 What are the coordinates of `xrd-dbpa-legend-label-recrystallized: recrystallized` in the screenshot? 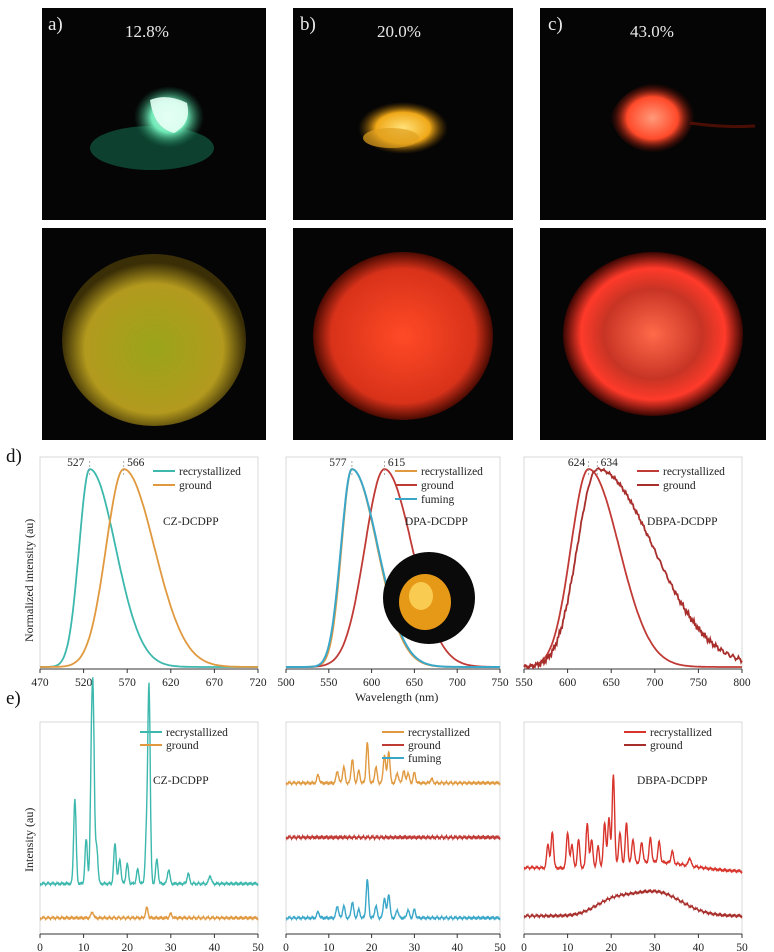 It's located at (681, 733).